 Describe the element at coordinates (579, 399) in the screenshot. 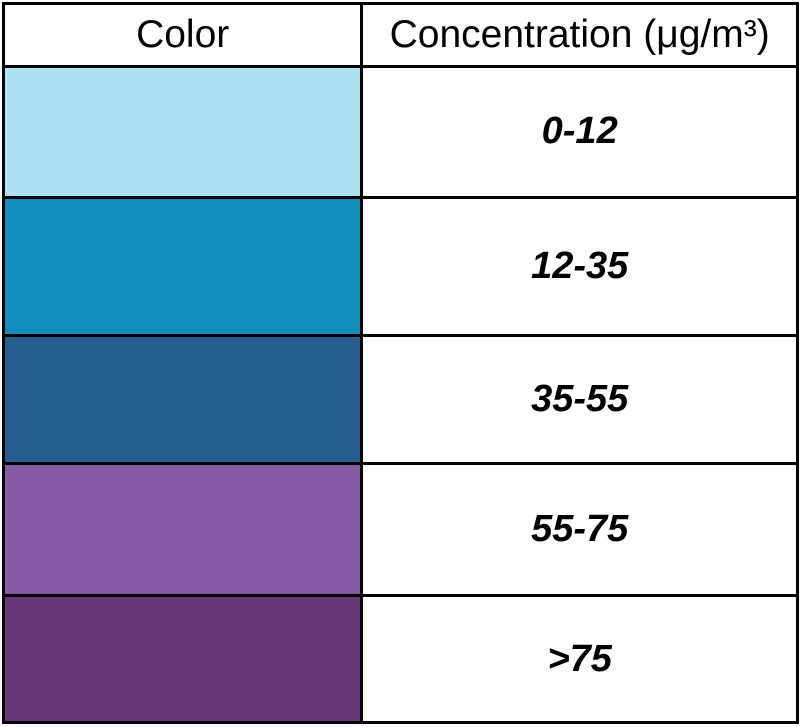

I see `concentration-range: 35-55` at that location.